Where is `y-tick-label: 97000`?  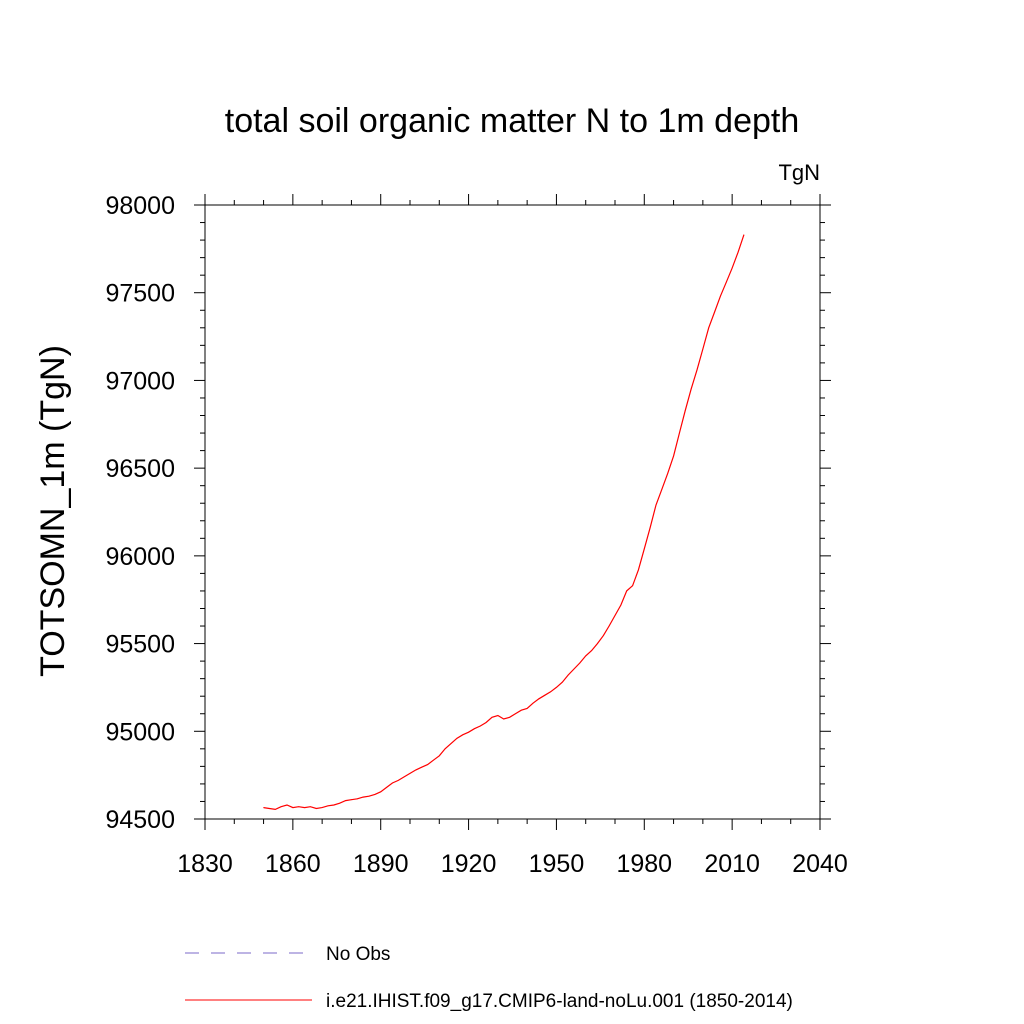 y-tick-label: 97000 is located at coordinates (140, 381).